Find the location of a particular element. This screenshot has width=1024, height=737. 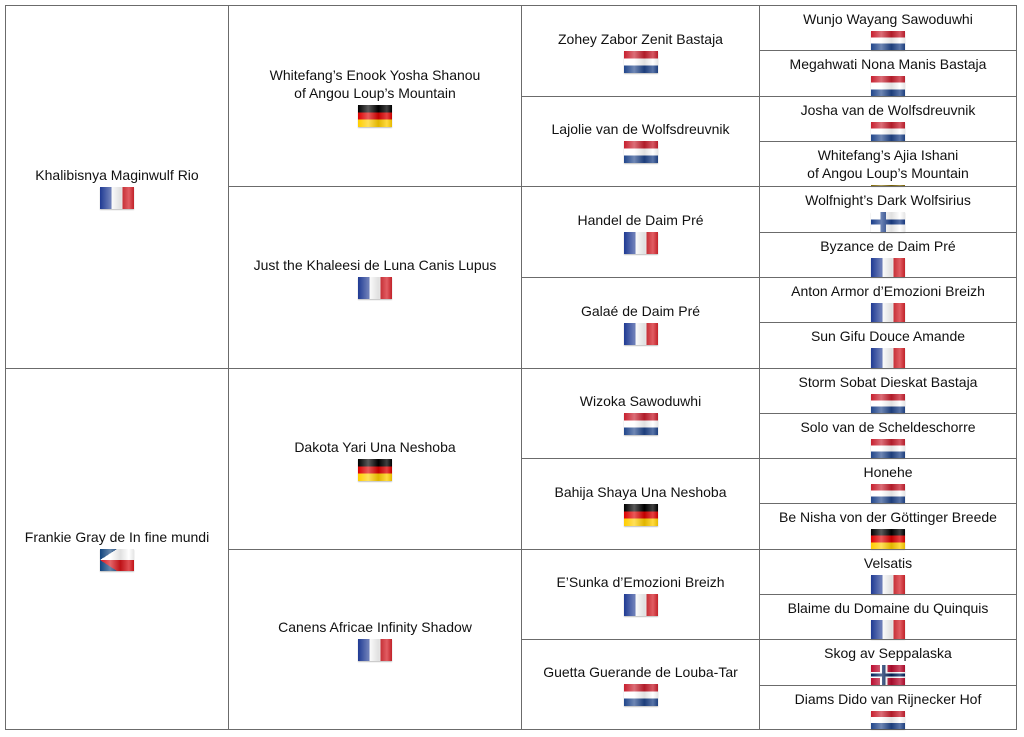

dog-name: Handel de Daim Pré is located at coordinates (640, 219).